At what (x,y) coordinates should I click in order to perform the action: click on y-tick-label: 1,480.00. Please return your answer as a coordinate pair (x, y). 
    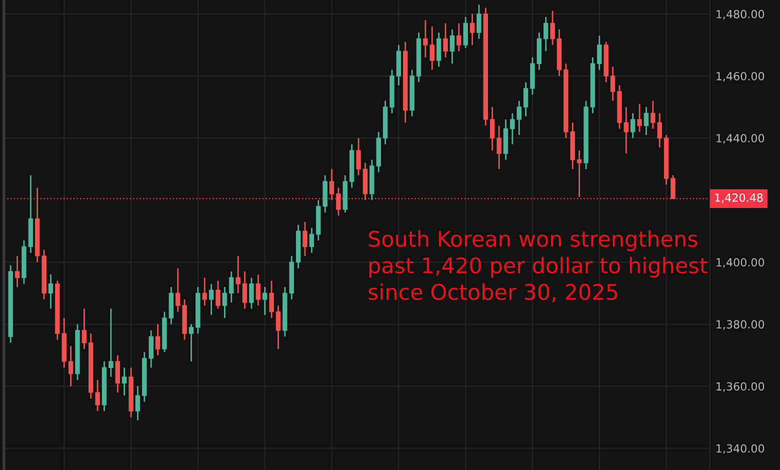
    Looking at the image, I should click on (740, 15).